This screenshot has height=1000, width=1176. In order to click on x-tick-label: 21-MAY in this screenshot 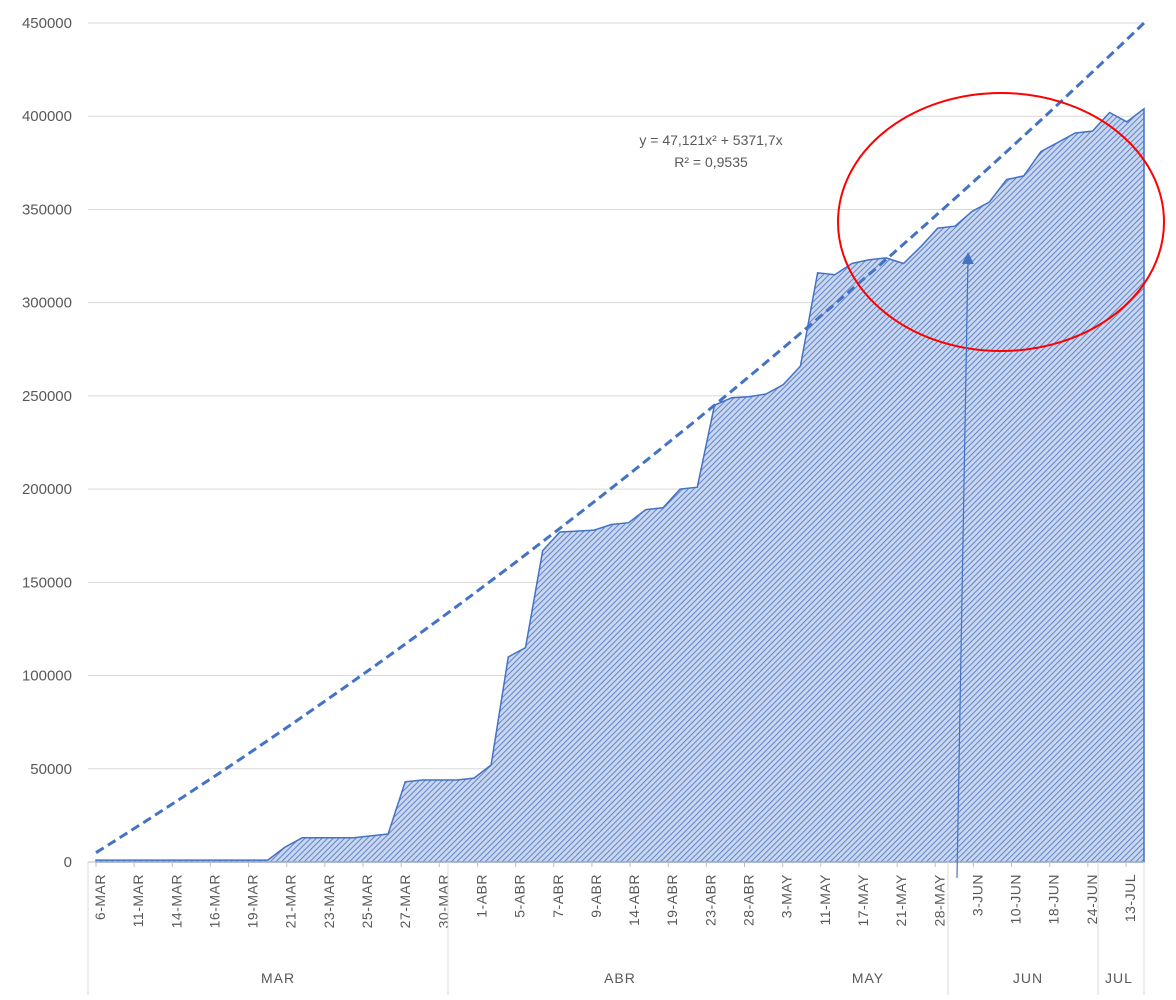, I will do `click(901, 900)`.